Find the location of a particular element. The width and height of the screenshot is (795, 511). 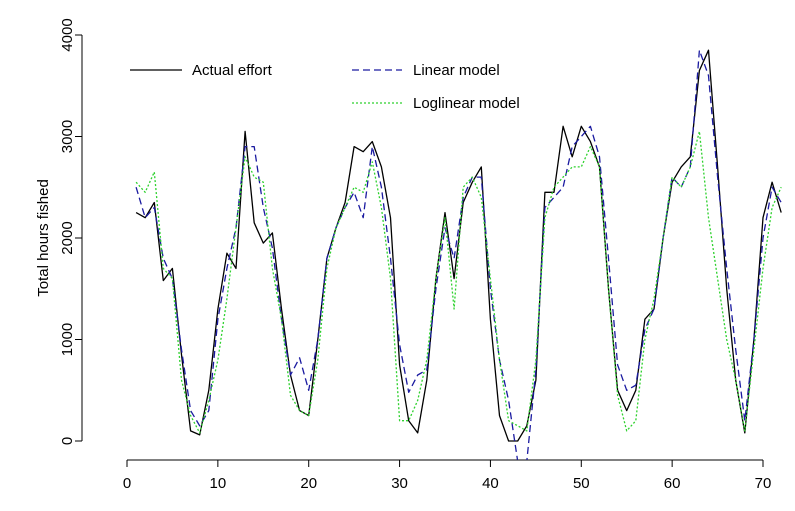

y-tick-label: 3000 is located at coordinates (67, 136).